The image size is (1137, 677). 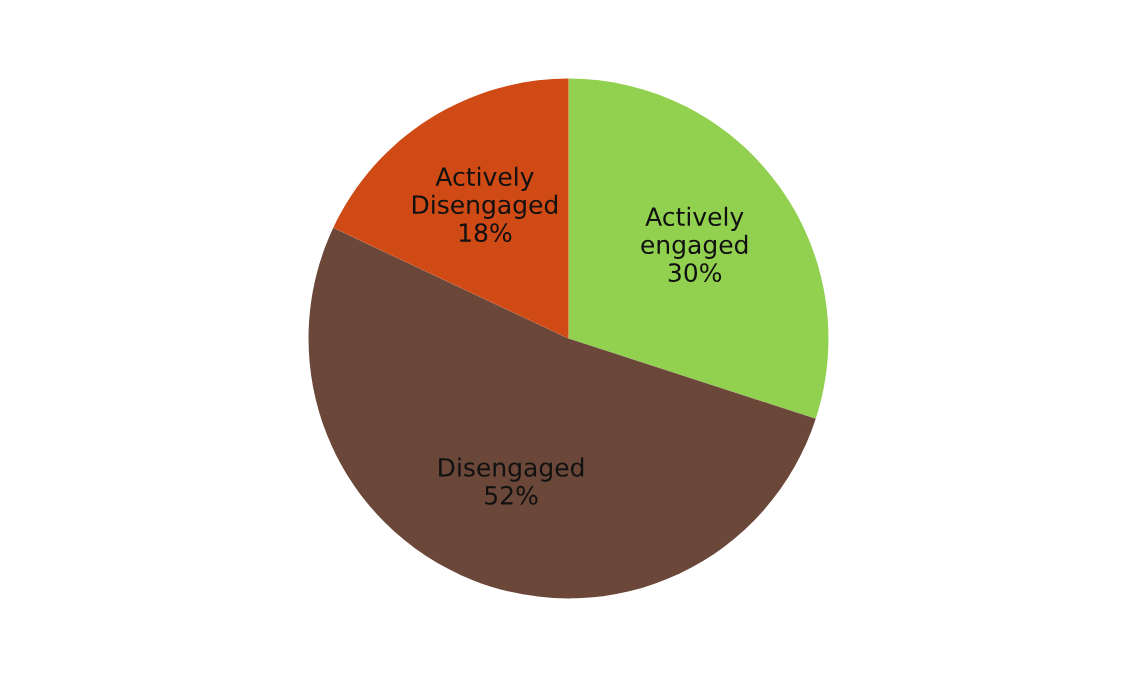 What do you see at coordinates (695, 273) in the screenshot?
I see `data-label: 30%` at bounding box center [695, 273].